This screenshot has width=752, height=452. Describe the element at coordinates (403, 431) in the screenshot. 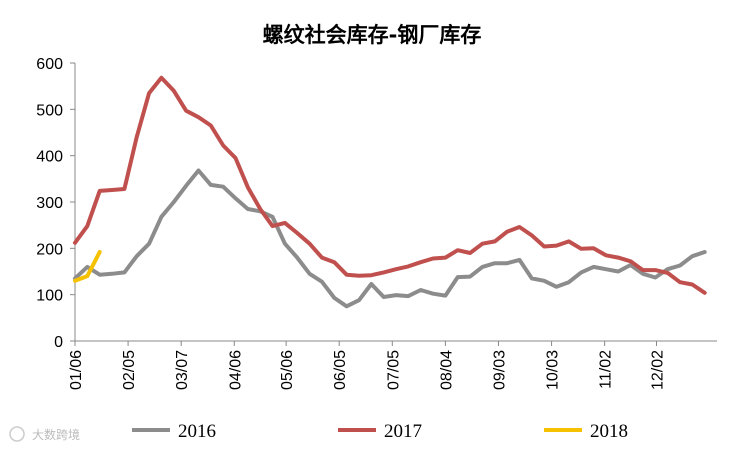

I see `legend-label-2017: 2017` at that location.